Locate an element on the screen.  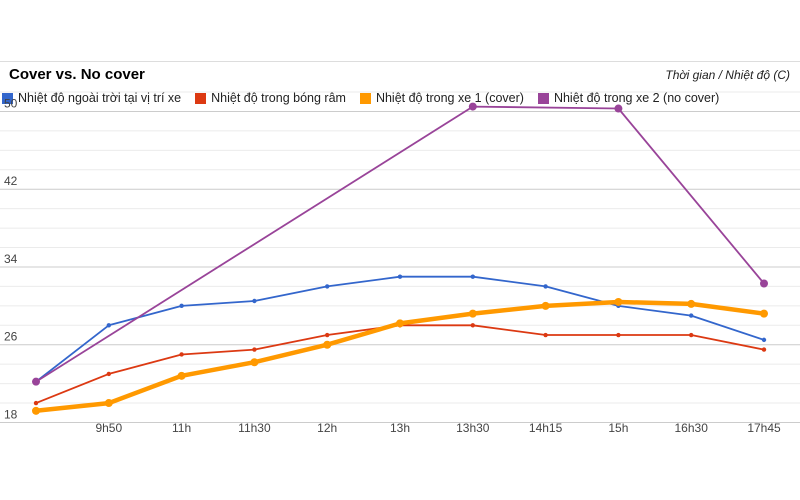
legend-item: Nhiệt độ trong xe 1 (cover) is located at coordinates (441, 98).